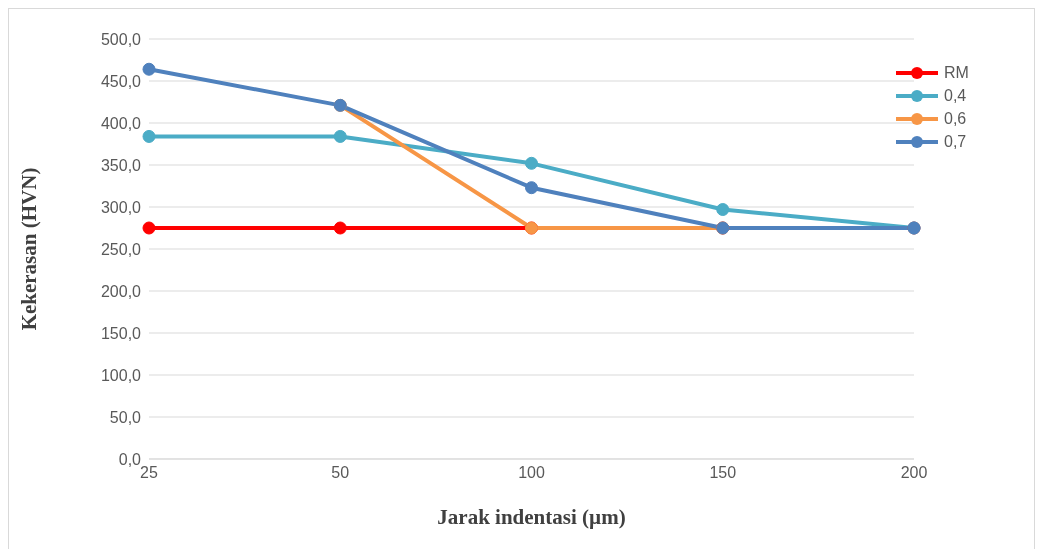 This screenshot has width=1043, height=549. I want to click on x-tick-label: 100, so click(531, 473).